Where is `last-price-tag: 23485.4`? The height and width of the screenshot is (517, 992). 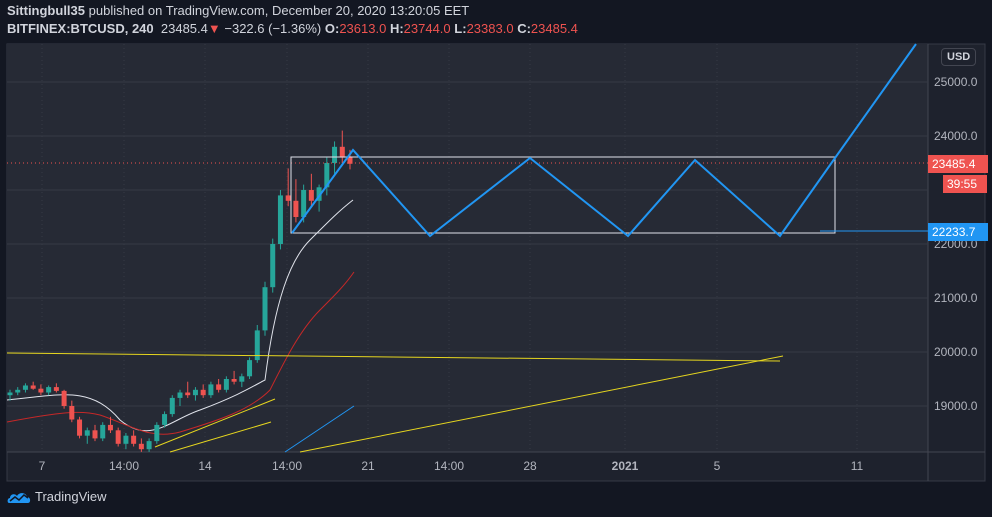
last-price-tag: 23485.4 is located at coordinates (958, 164).